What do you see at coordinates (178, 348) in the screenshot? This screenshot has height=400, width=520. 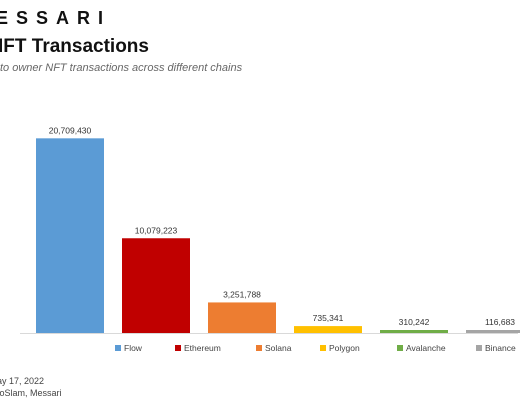 I see `legend-swatch-ethereum` at bounding box center [178, 348].